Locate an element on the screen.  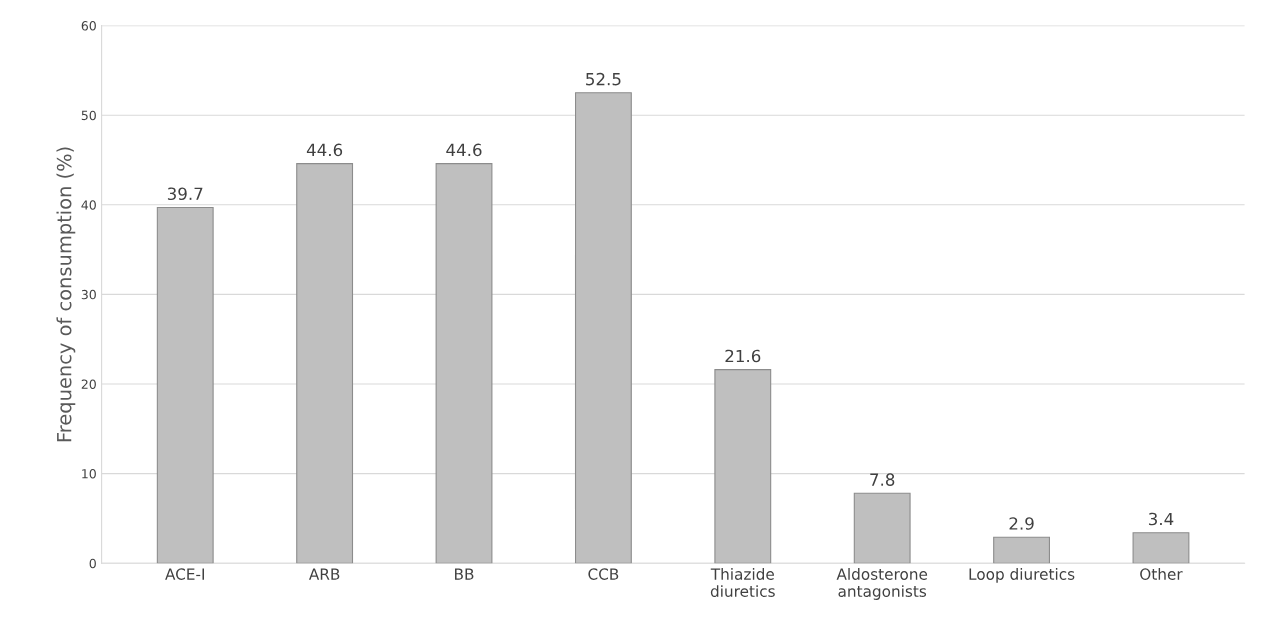
x-tick-label: Loop diuretics is located at coordinates (1022, 575).